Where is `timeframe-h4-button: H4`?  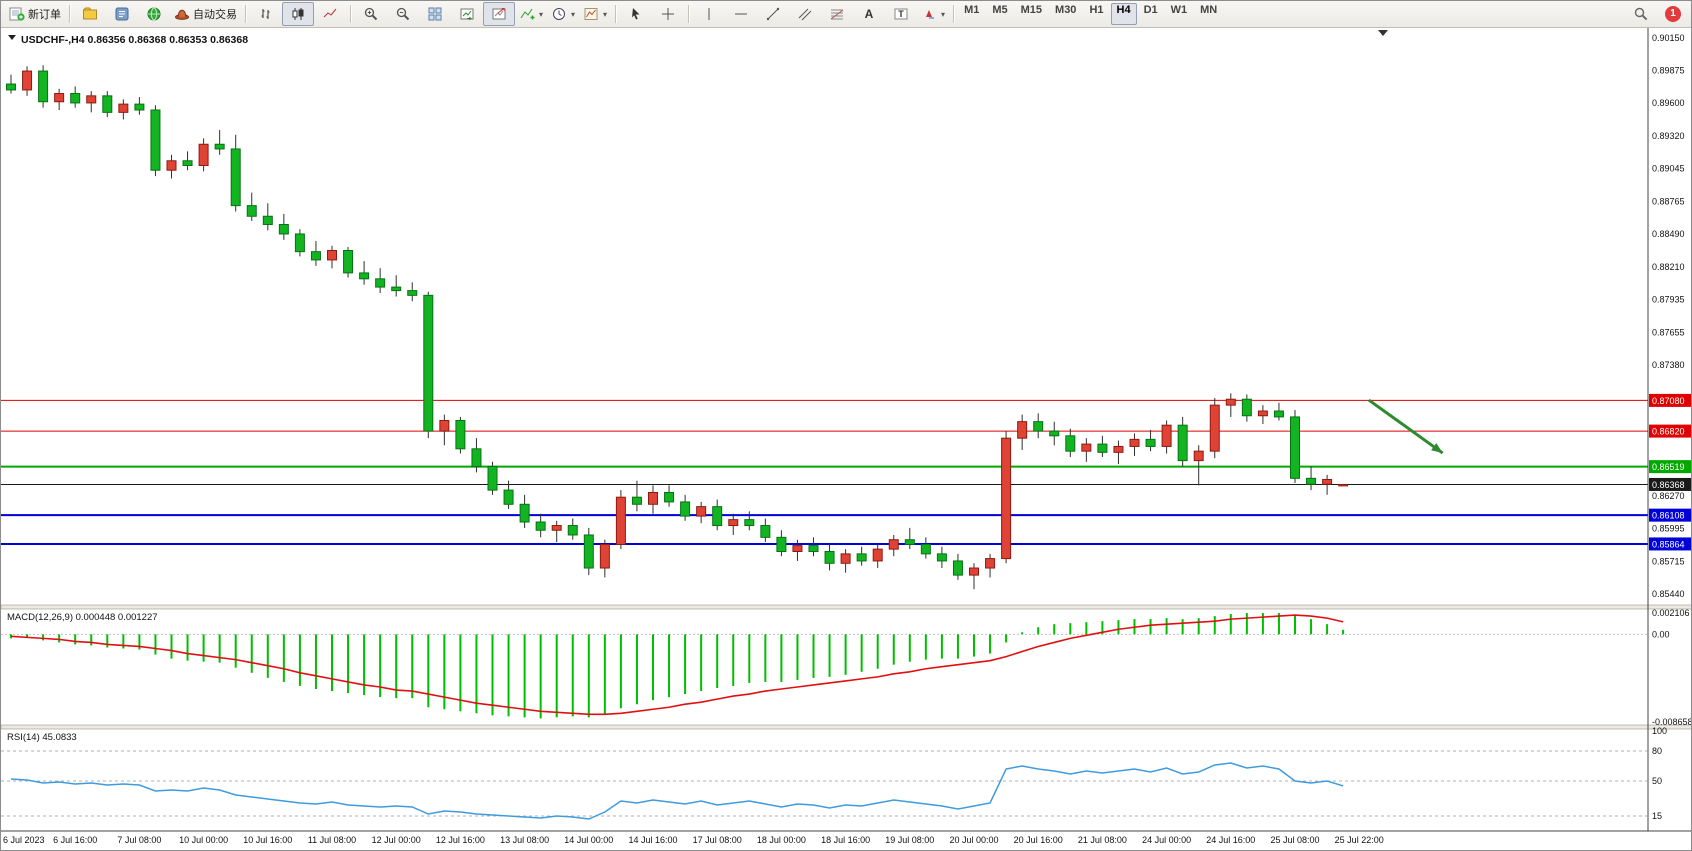
timeframe-h4-button: H4 is located at coordinates (1123, 14).